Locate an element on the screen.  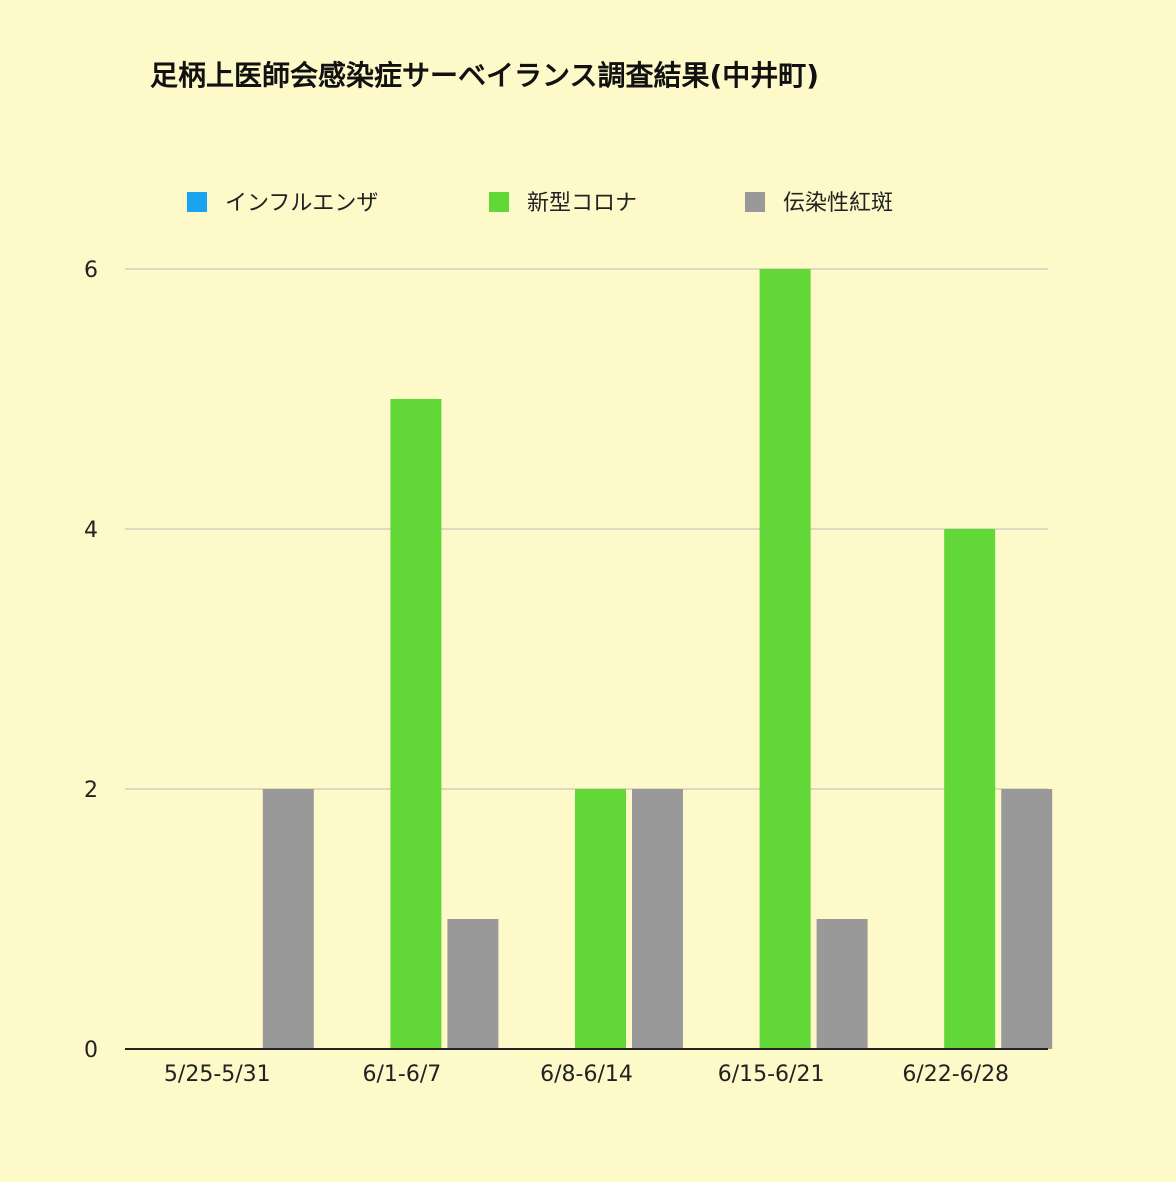
legend: インフルエンザ 新型コロナ 伝染性紅斑 is located at coordinates (540, 203).